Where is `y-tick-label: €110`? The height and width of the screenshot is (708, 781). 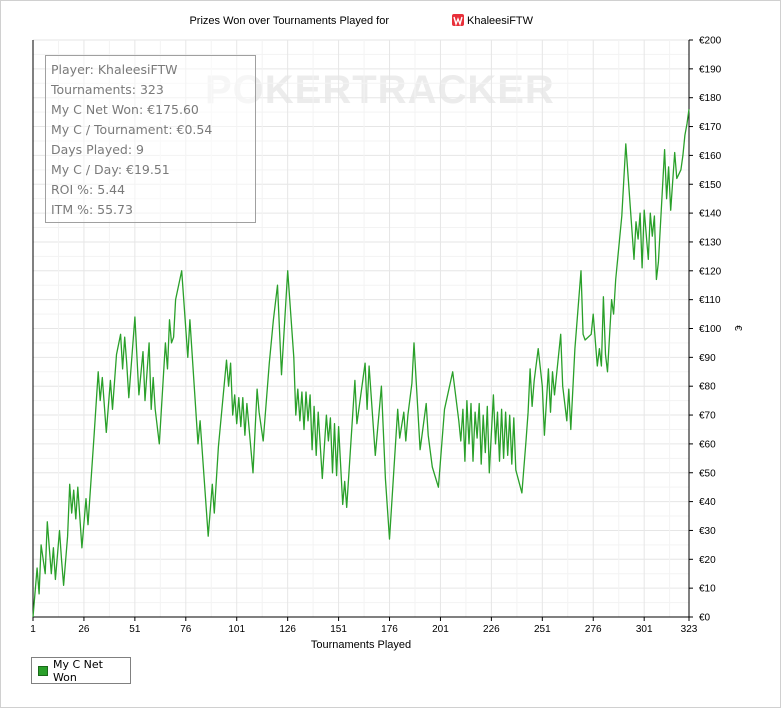 y-tick-label: €110 is located at coordinates (710, 300).